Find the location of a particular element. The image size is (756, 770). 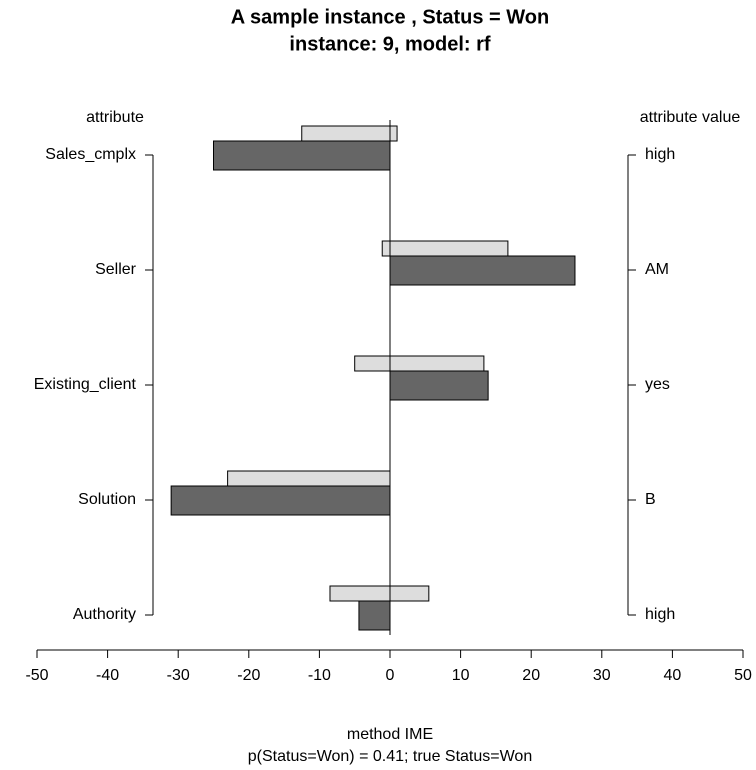

attribute-value-label: yes is located at coordinates (657, 384).